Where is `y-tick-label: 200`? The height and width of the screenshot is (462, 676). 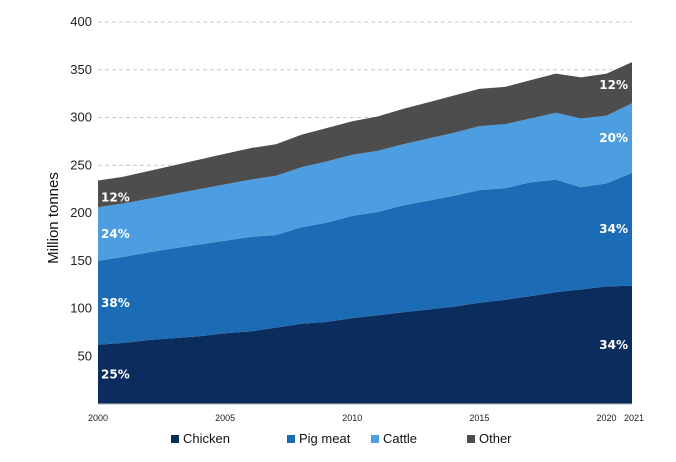
y-tick-label: 200 is located at coordinates (81, 212).